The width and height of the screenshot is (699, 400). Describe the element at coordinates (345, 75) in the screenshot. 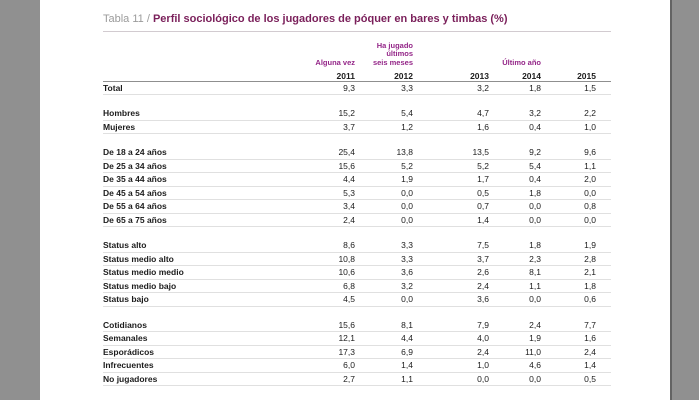

I see `col-year: 2011` at that location.